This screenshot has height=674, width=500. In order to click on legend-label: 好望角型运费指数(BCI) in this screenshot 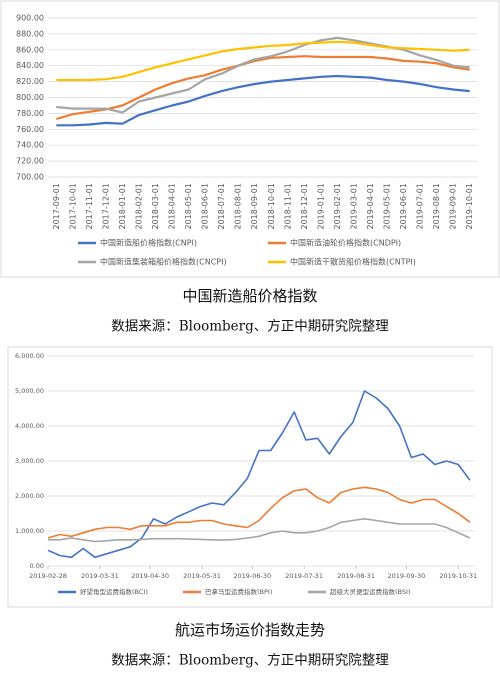, I will do `click(114, 591)`.